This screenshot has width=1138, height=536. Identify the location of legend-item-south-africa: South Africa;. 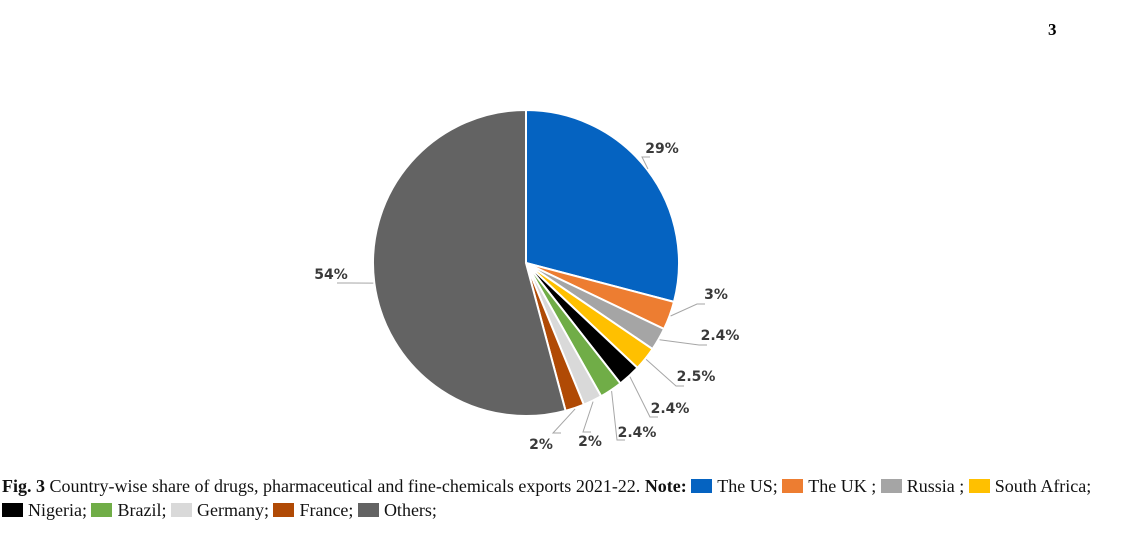
(1030, 486).